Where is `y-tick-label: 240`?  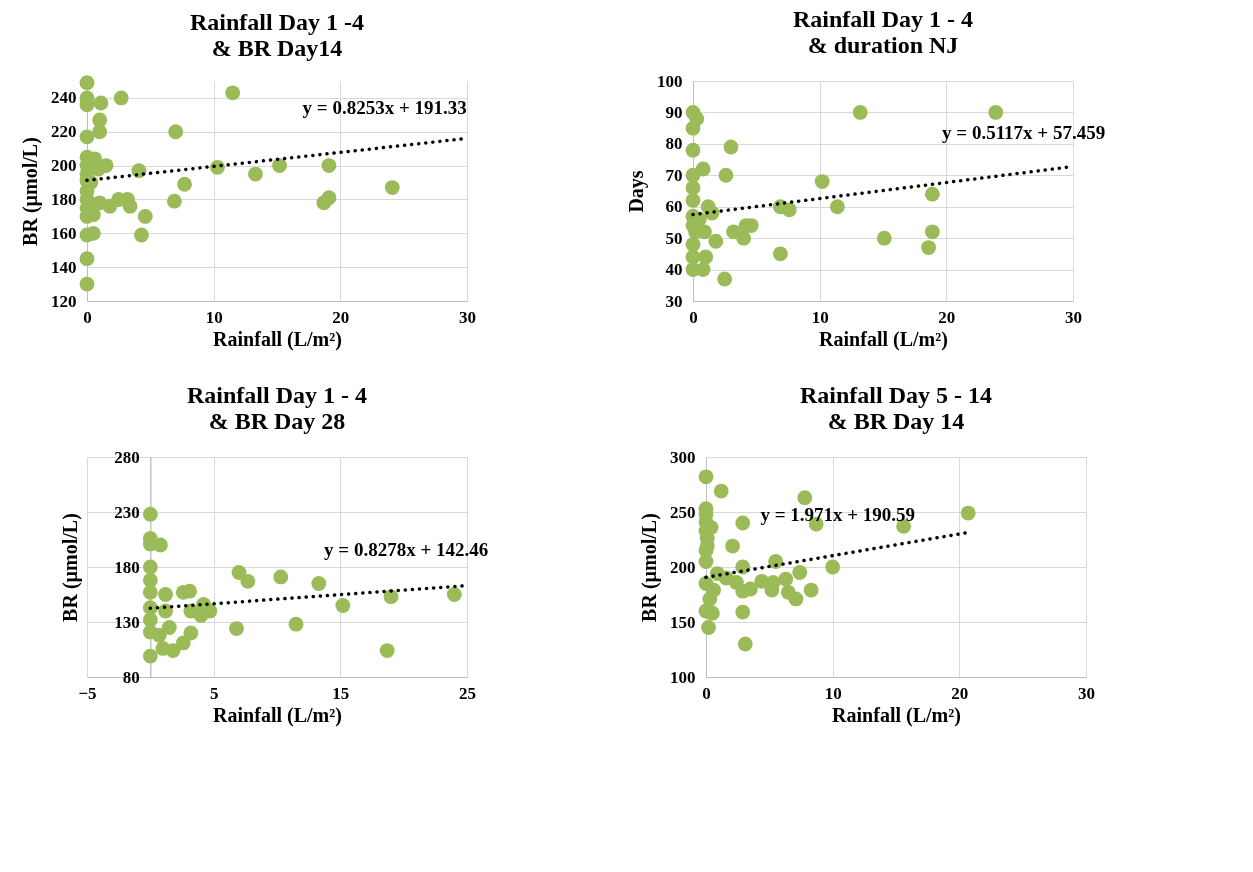 y-tick-label: 240 is located at coordinates (64, 98).